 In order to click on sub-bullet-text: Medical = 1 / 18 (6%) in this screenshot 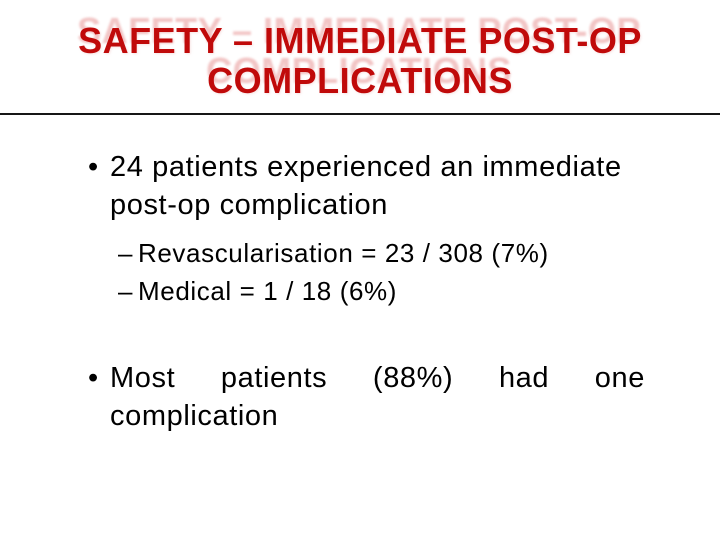, I will do `click(267, 291)`.